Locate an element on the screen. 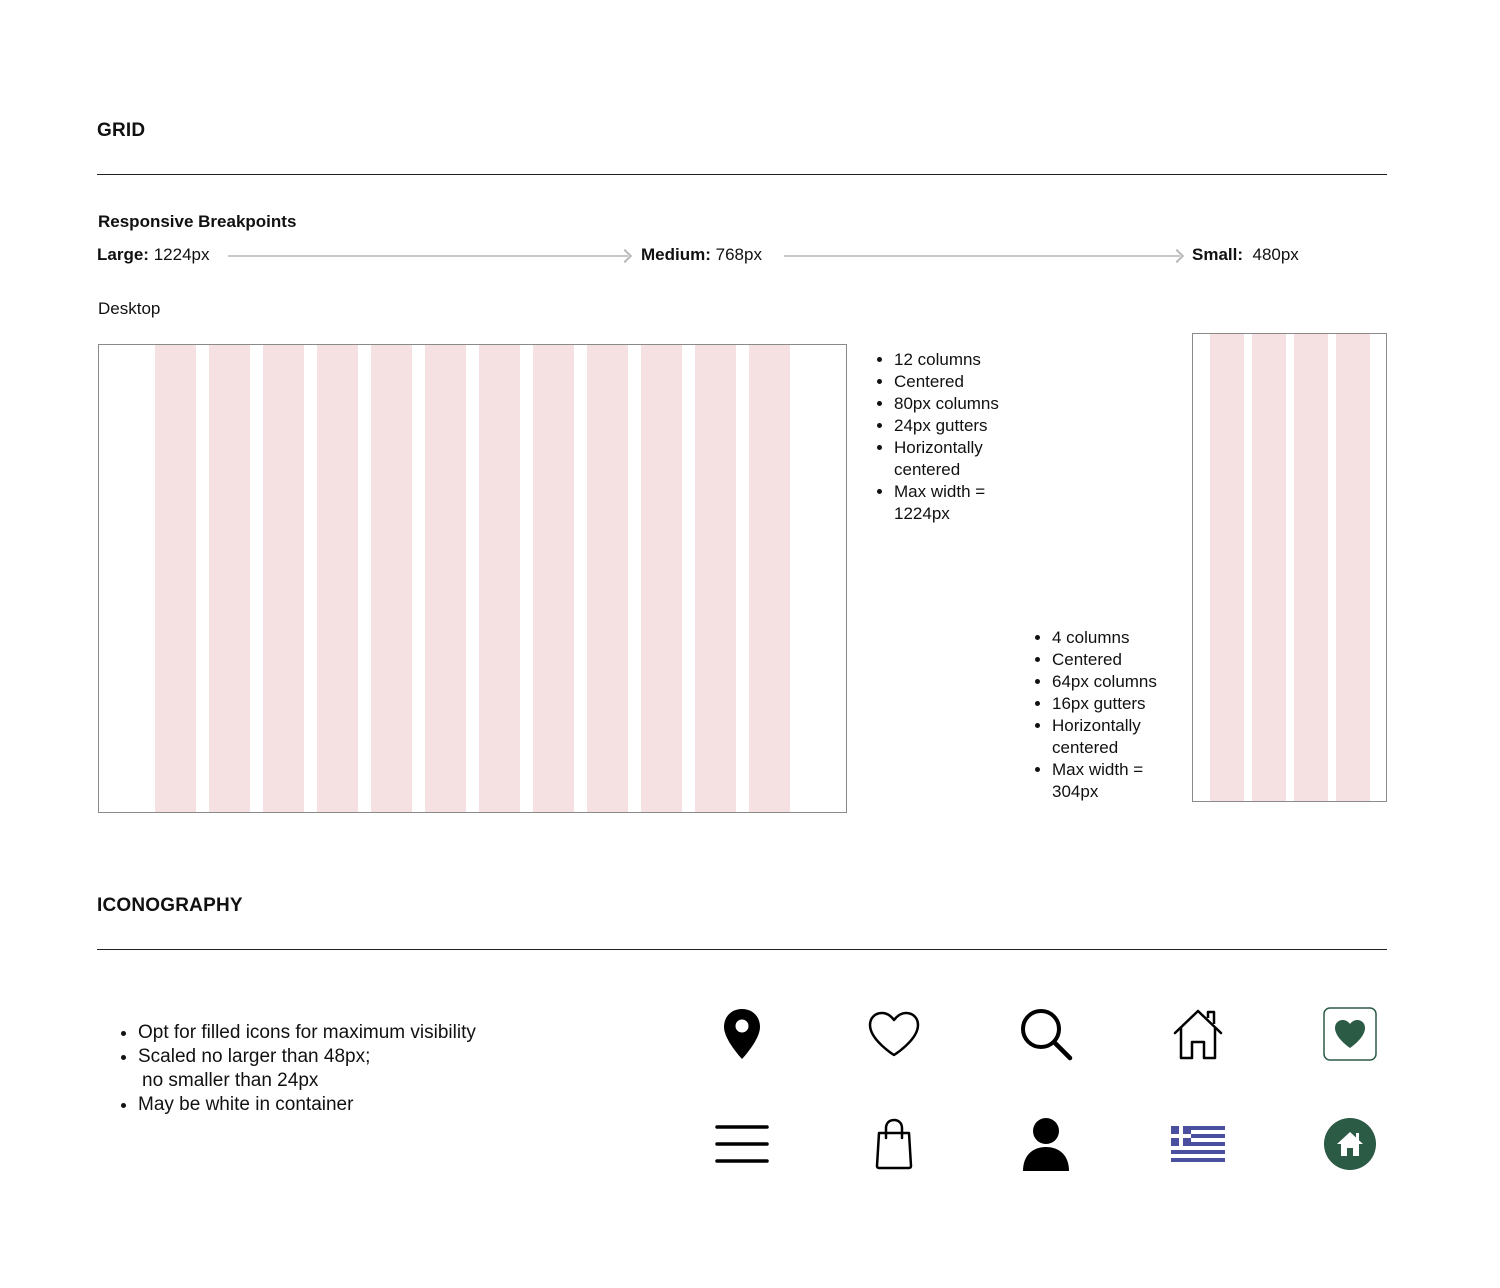  breakpoint-small: Small: 480px is located at coordinates (1245, 255).